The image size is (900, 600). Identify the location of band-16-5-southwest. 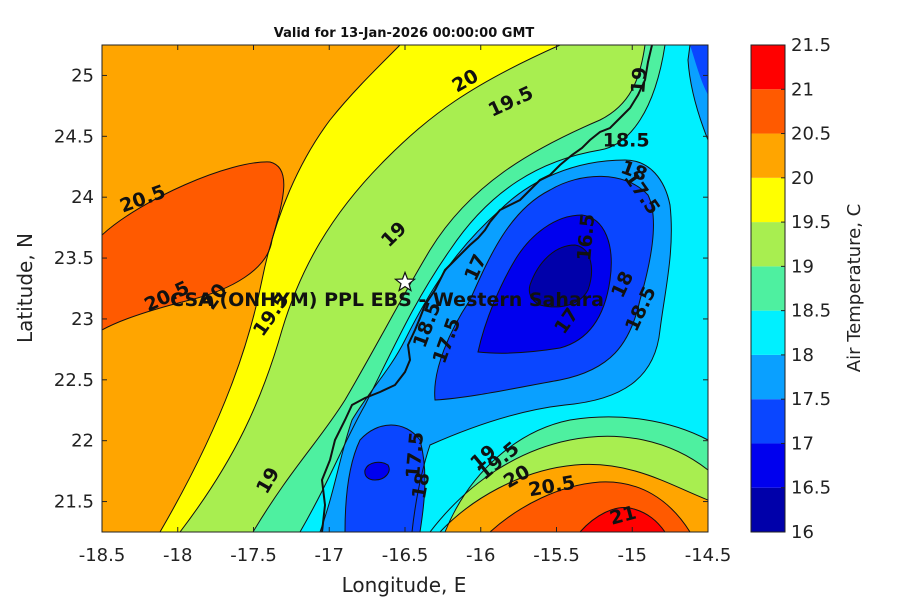
(377, 471).